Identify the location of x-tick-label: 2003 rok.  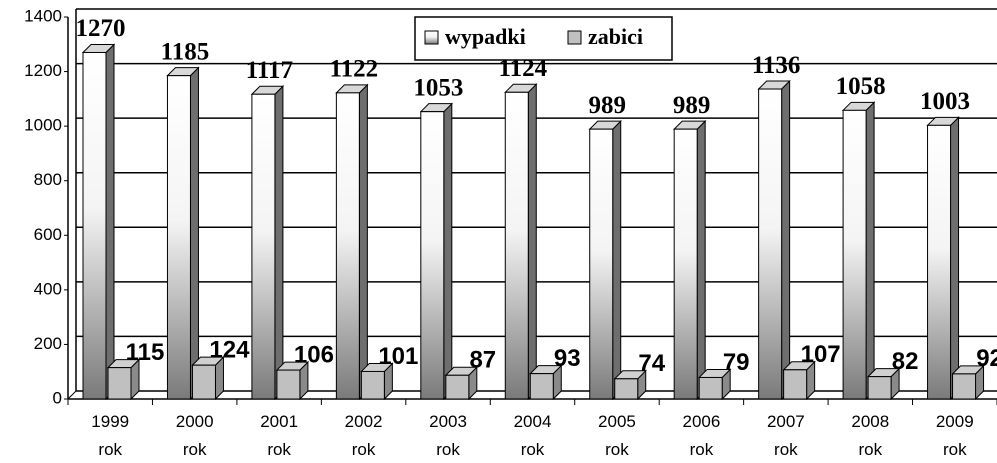
(448, 435).